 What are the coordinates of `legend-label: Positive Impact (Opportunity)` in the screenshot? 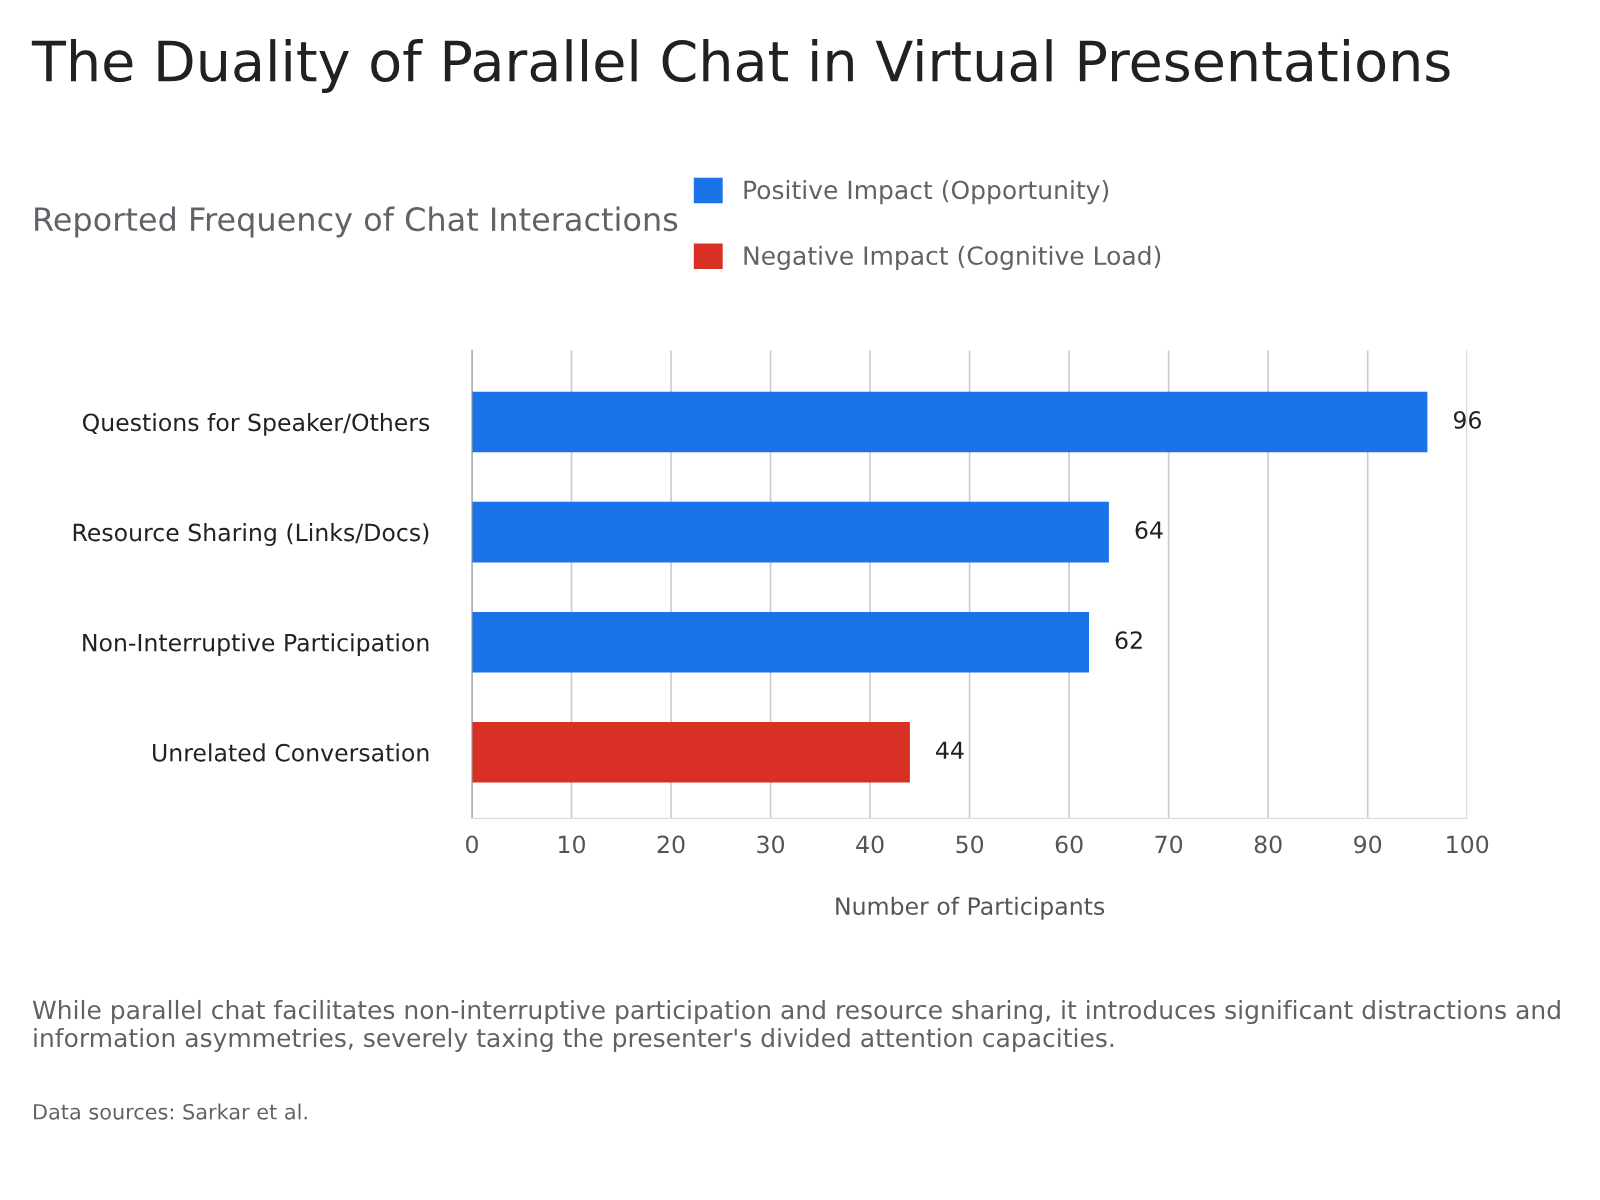 It's located at (926, 192).